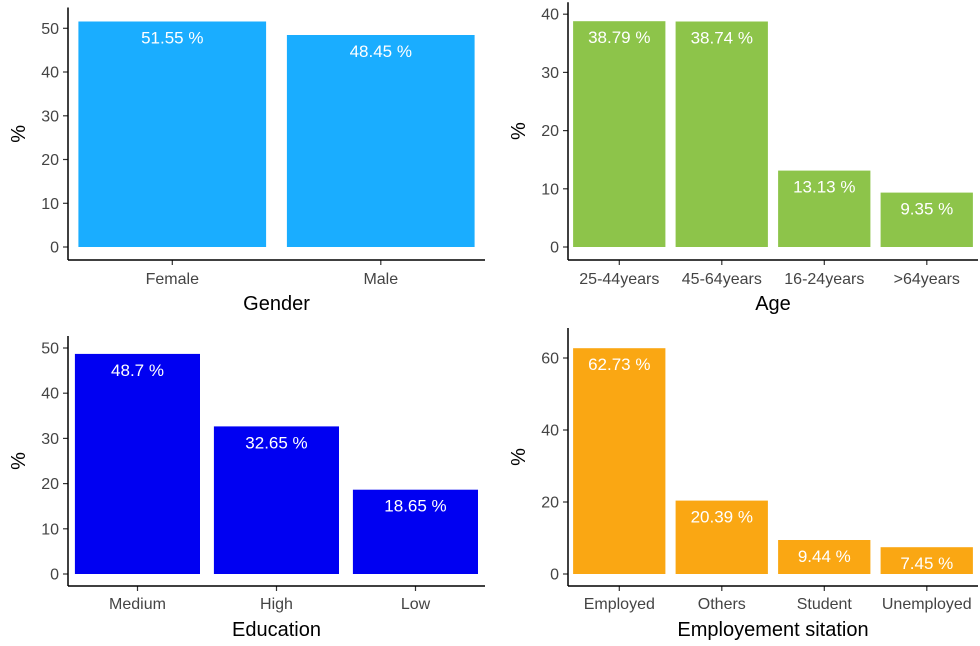  Describe the element at coordinates (825, 604) in the screenshot. I see `x-tick-label: Student` at that location.